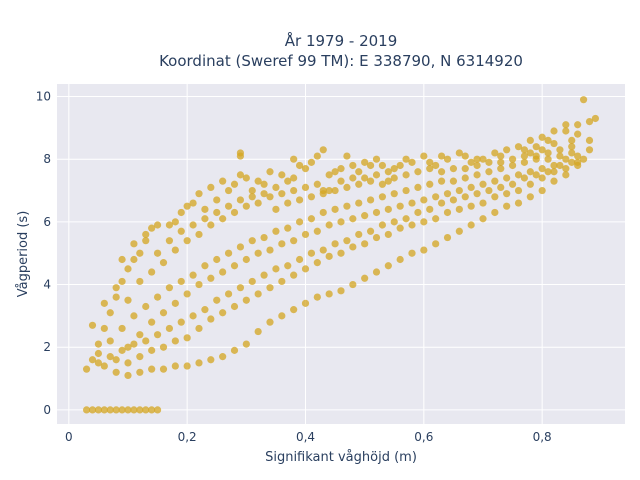 This screenshot has width=640, height=480. I want to click on y-tick-label: 2, so click(47, 347).